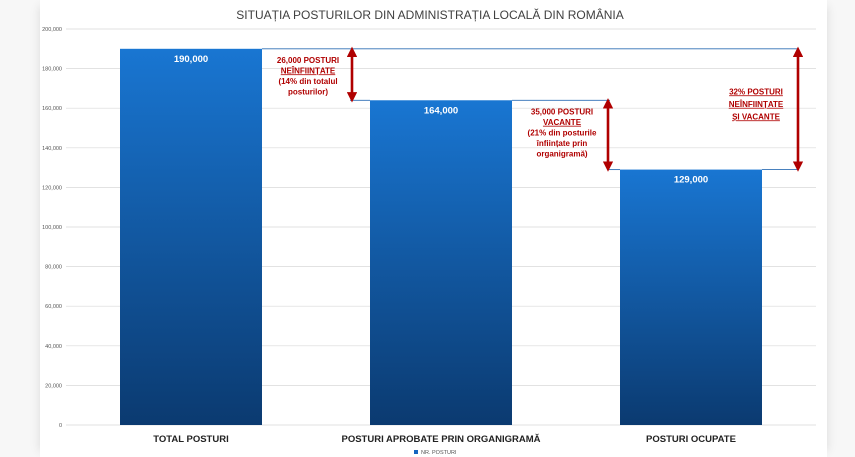 This screenshot has width=855, height=457. What do you see at coordinates (20, 228) in the screenshot?
I see `left-margin` at bounding box center [20, 228].